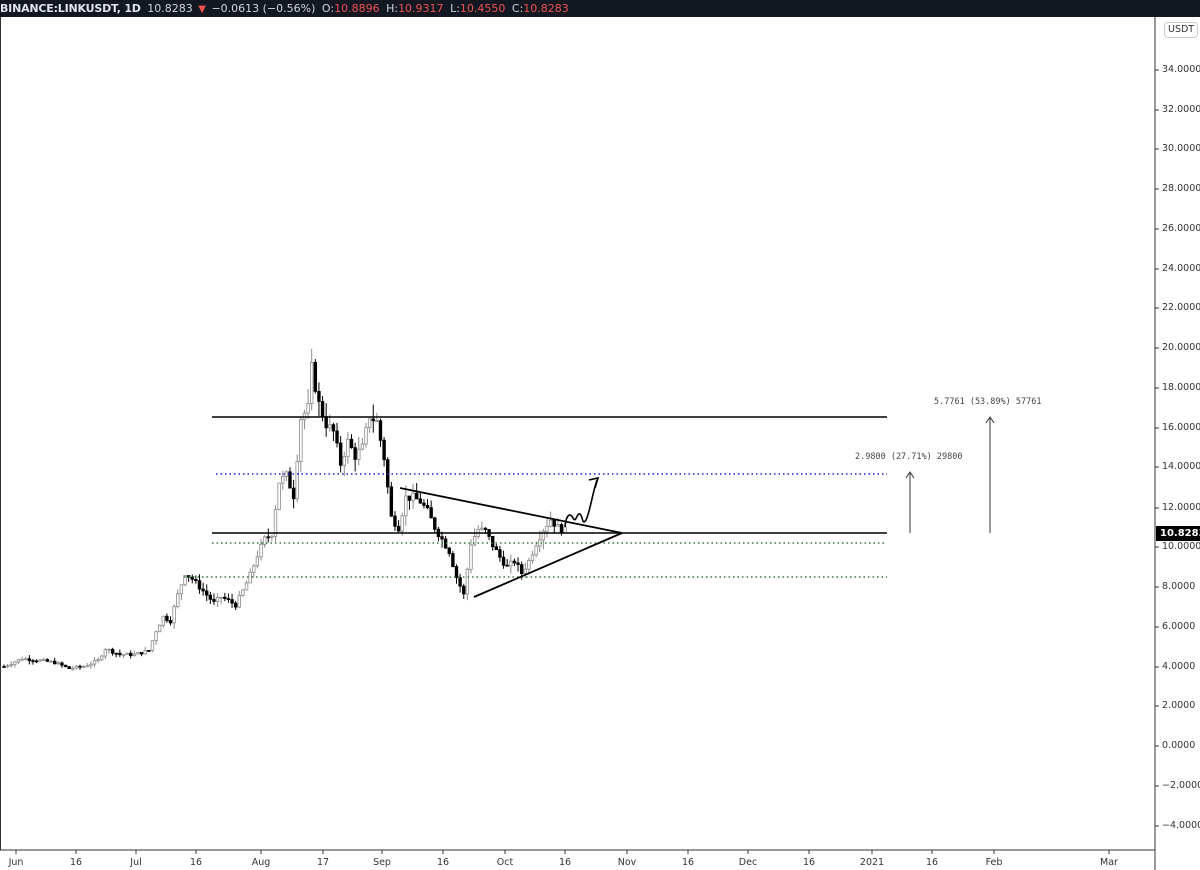  I want to click on price-tick-label: 4.0000, so click(1179, 666).